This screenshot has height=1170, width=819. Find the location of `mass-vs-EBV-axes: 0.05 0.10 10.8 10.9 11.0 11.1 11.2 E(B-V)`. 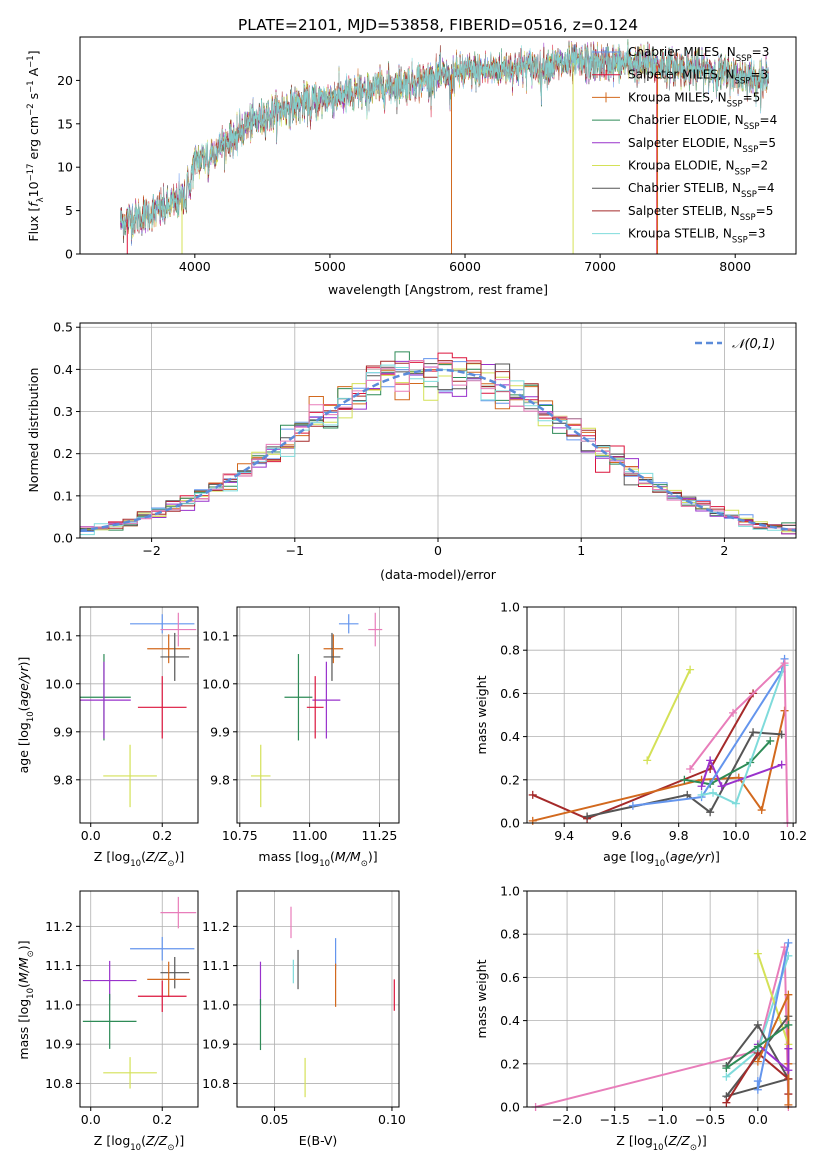

mass-vs-EBV-axes: 0.05 0.10 10.8 10.9 11.0 11.1 11.2 E(B-V) is located at coordinates (304, 1019).